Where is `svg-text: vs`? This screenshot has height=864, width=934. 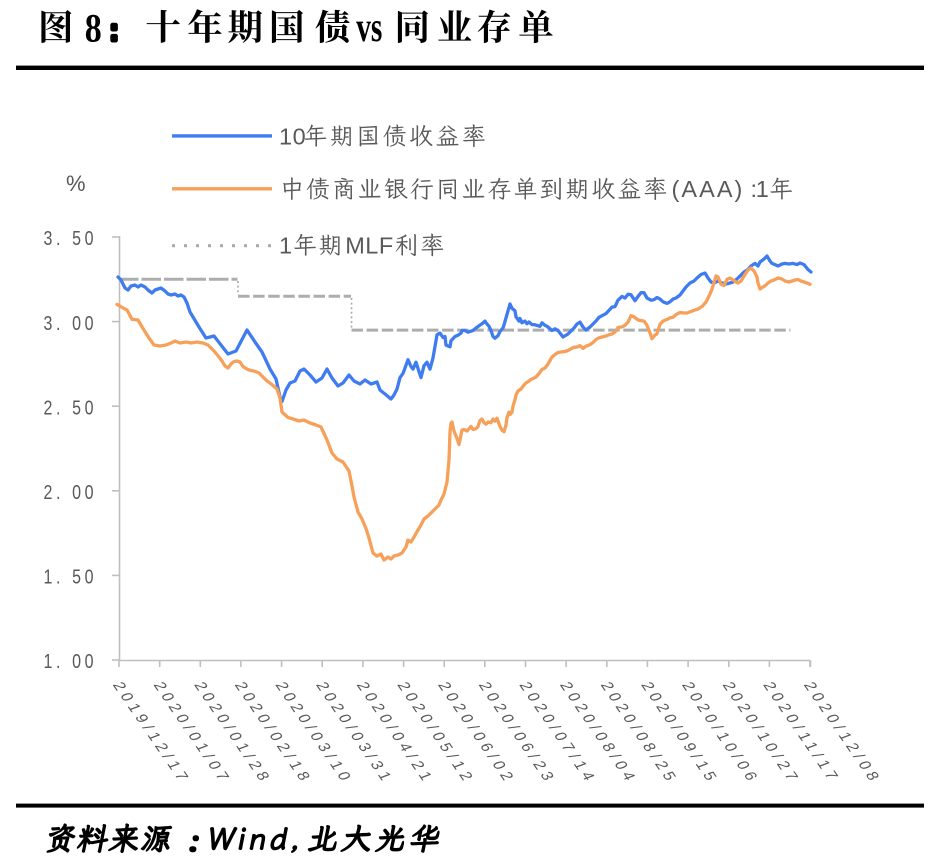
svg-text: vs is located at coordinates (369, 27).